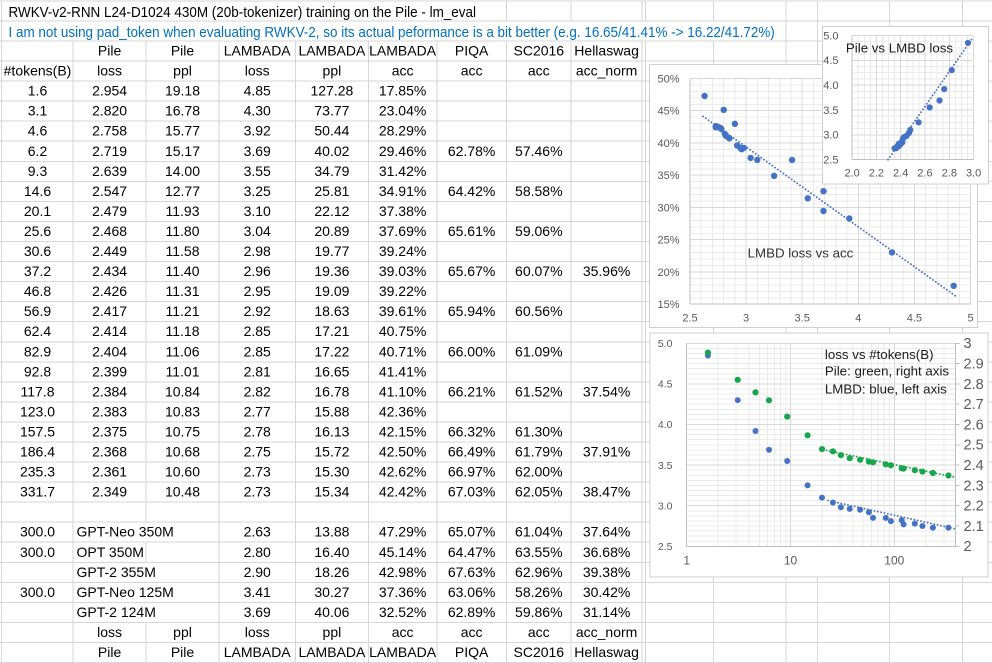 The width and height of the screenshot is (992, 663). I want to click on svg-text: 42.42%, so click(402, 492).